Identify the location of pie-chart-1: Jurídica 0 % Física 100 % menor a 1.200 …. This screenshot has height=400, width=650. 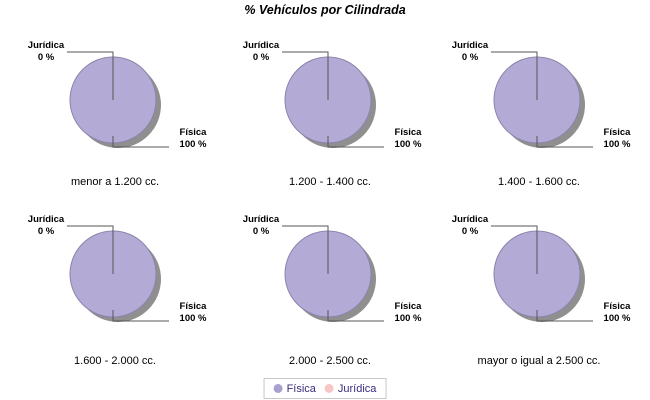
(115, 116).